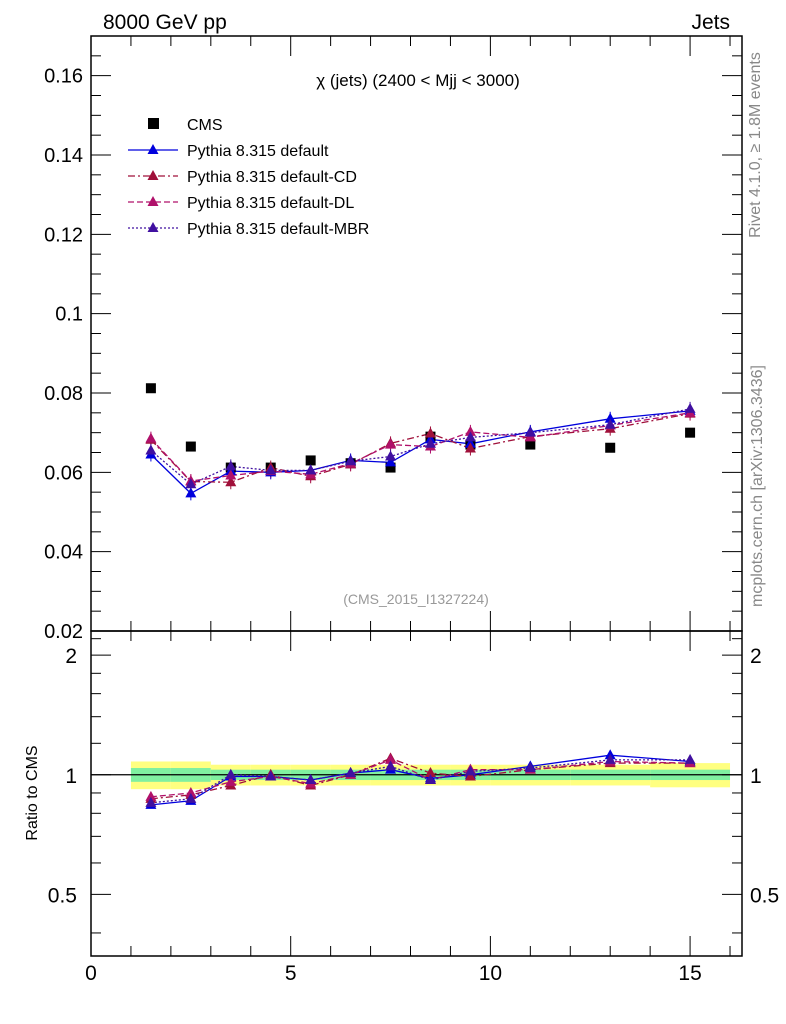  I want to click on ratio-default-line, so click(420, 780).